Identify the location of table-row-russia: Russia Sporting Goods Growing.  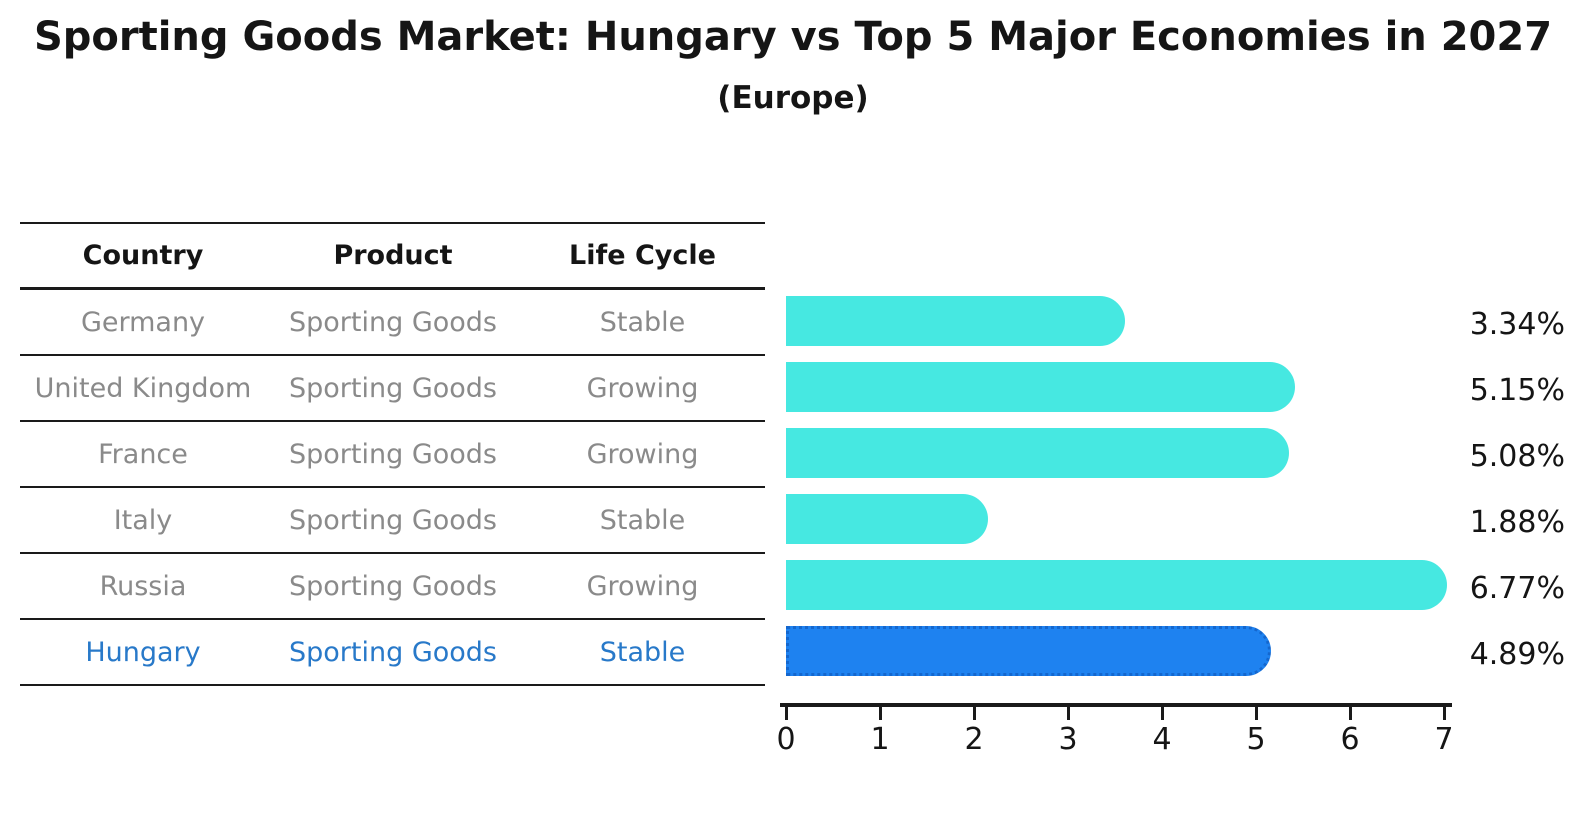
(392, 587).